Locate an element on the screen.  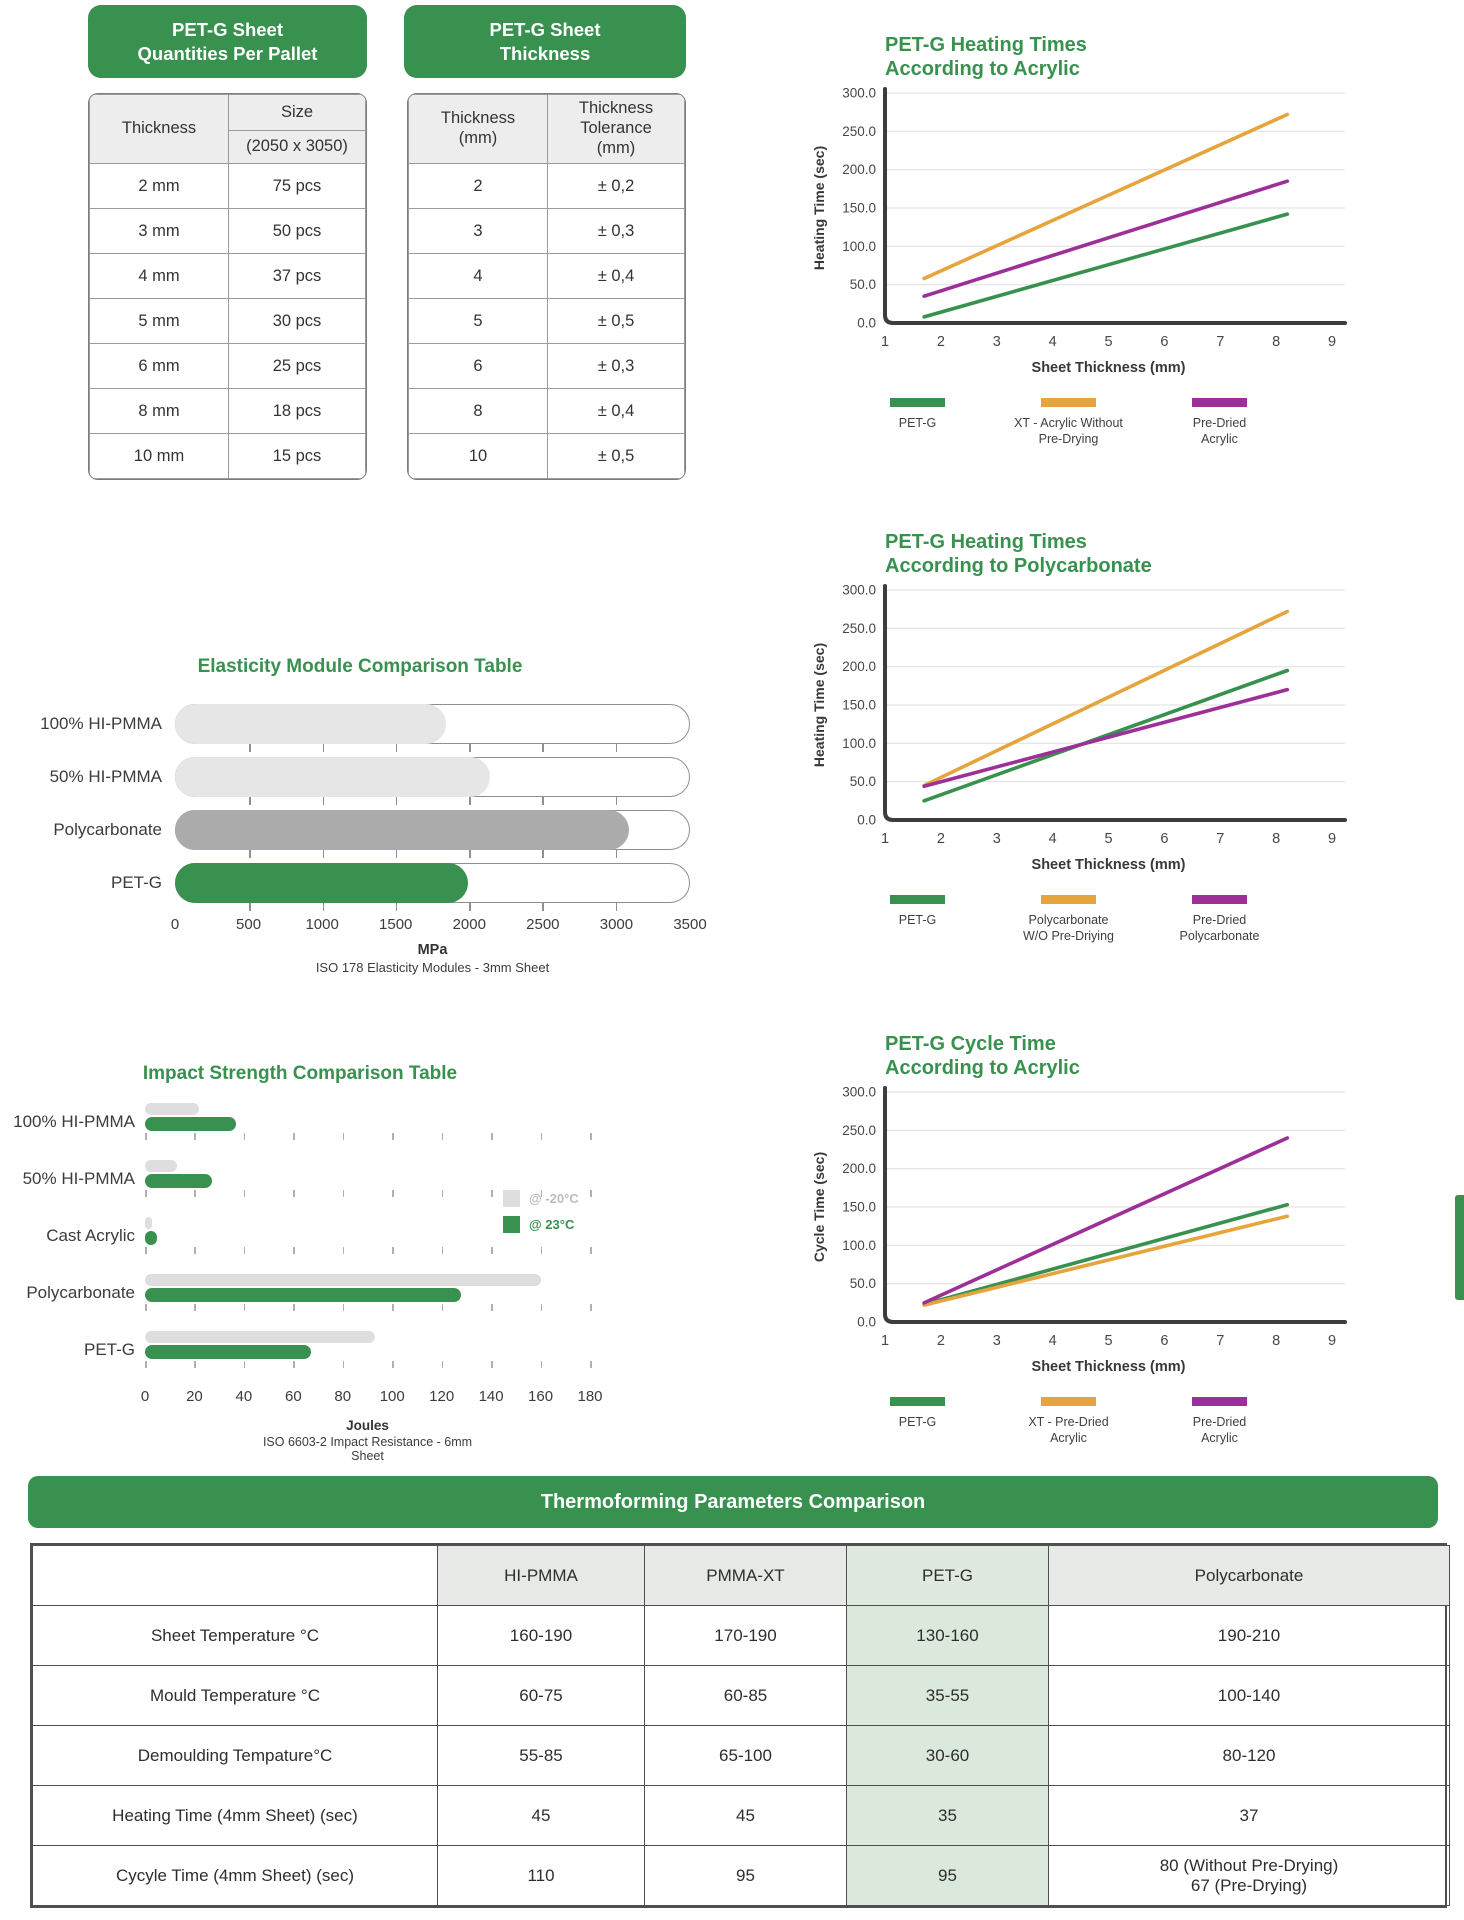
row-label: Demoulding Tempature°C is located at coordinates (235, 1755).